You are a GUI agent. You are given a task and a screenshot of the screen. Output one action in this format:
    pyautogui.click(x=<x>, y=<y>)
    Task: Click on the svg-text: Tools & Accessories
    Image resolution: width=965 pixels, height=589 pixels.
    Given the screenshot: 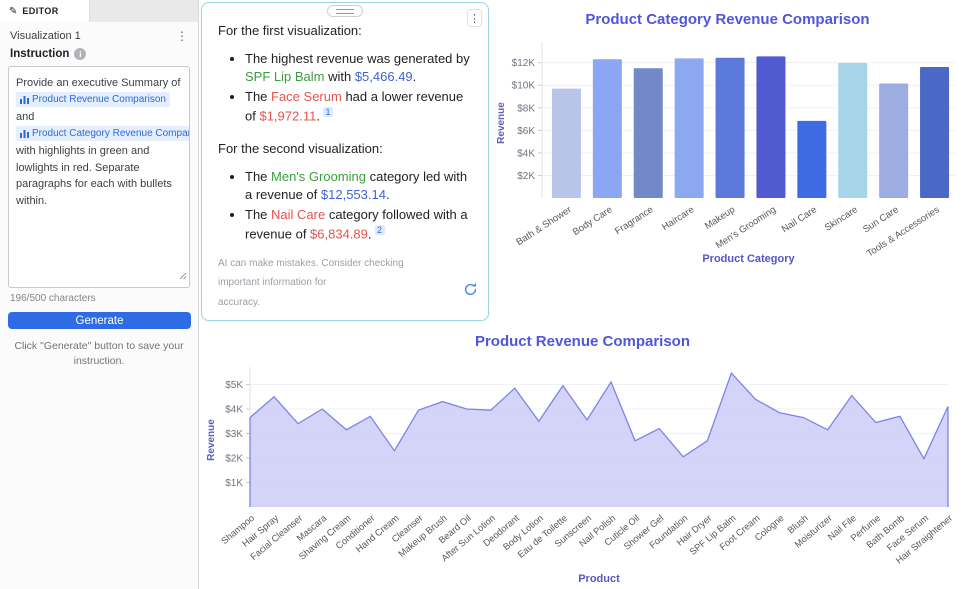 What is the action you would take?
    pyautogui.click(x=903, y=231)
    